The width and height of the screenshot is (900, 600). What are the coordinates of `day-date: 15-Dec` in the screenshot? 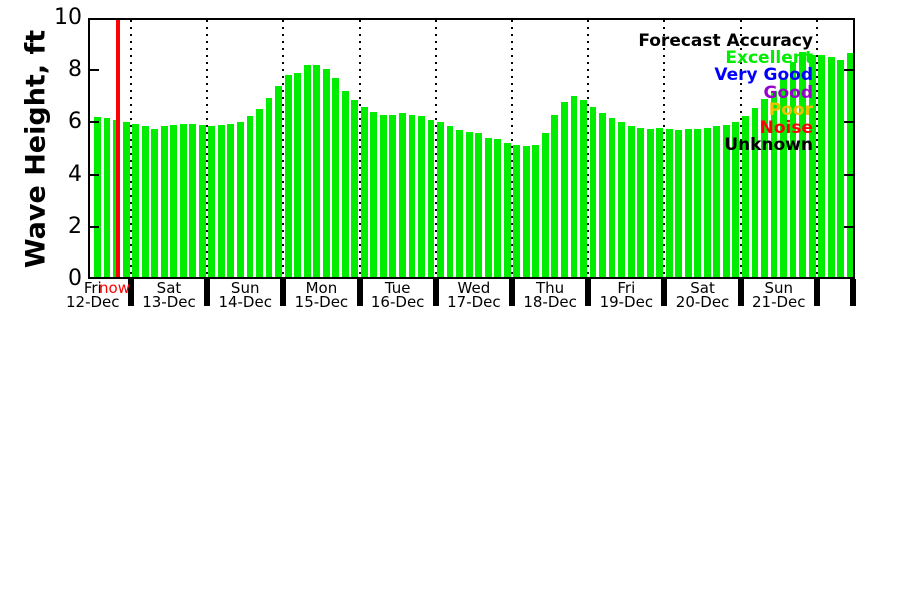 It's located at (321, 302).